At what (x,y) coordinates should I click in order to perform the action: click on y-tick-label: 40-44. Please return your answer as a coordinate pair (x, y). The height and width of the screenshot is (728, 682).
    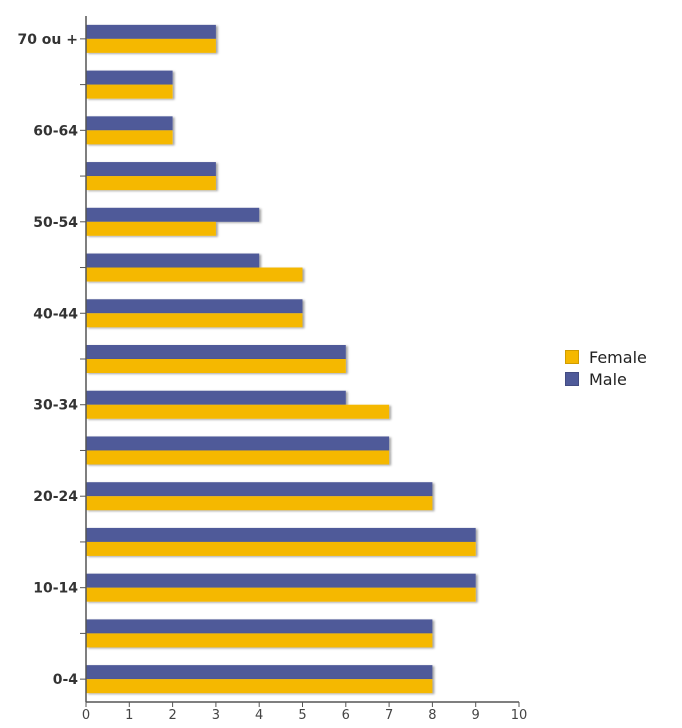
    Looking at the image, I should click on (55, 314).